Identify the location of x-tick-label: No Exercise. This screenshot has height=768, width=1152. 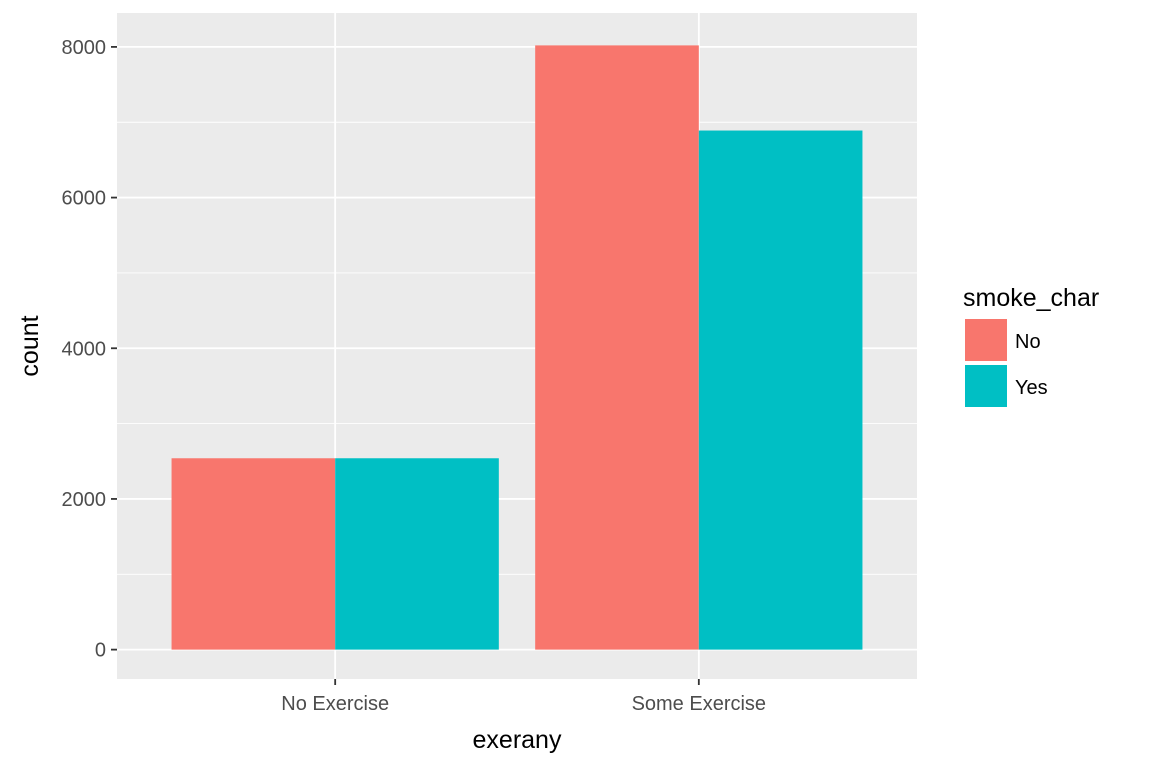
(335, 704).